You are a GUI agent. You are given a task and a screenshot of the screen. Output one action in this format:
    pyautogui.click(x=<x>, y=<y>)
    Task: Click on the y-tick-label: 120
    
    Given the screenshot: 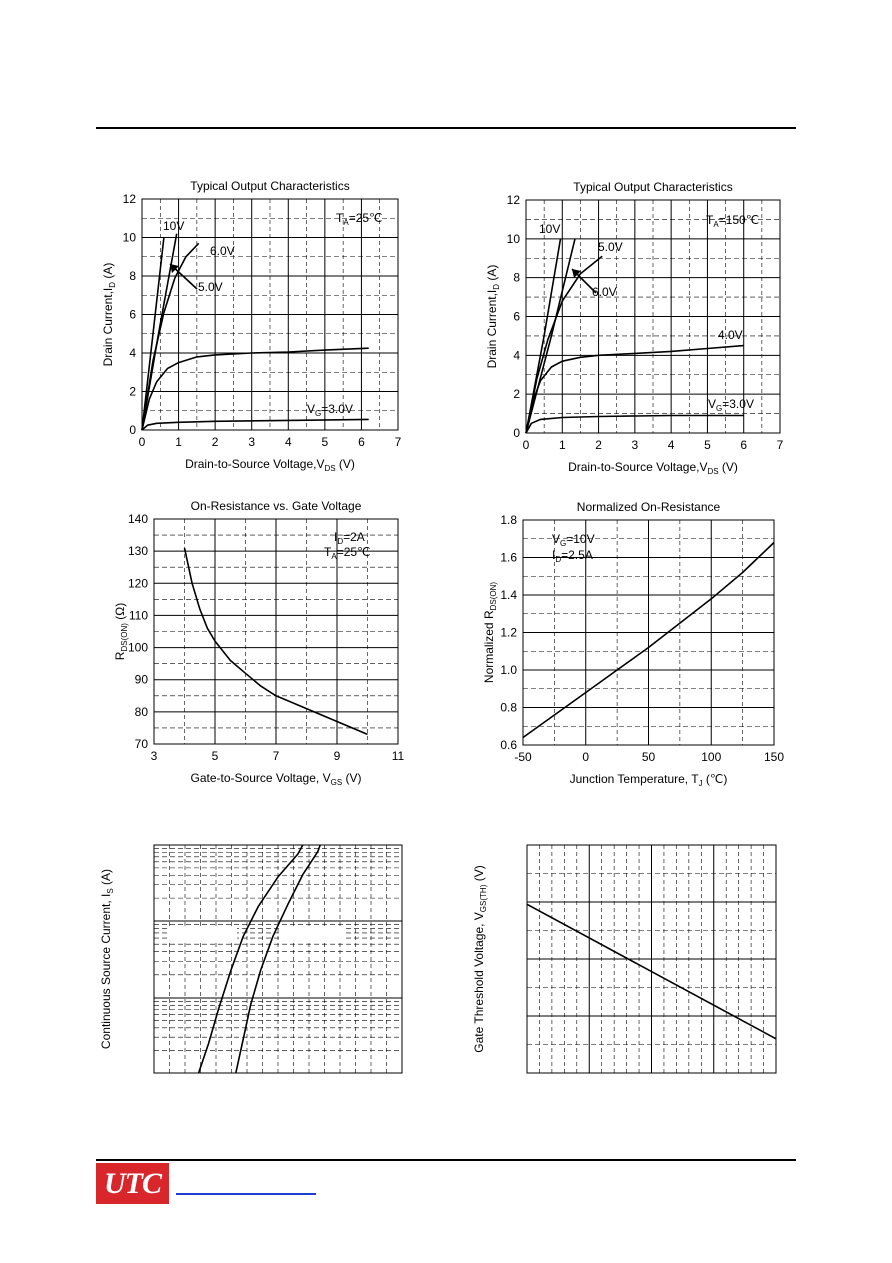 What is the action you would take?
    pyautogui.click(x=138, y=583)
    